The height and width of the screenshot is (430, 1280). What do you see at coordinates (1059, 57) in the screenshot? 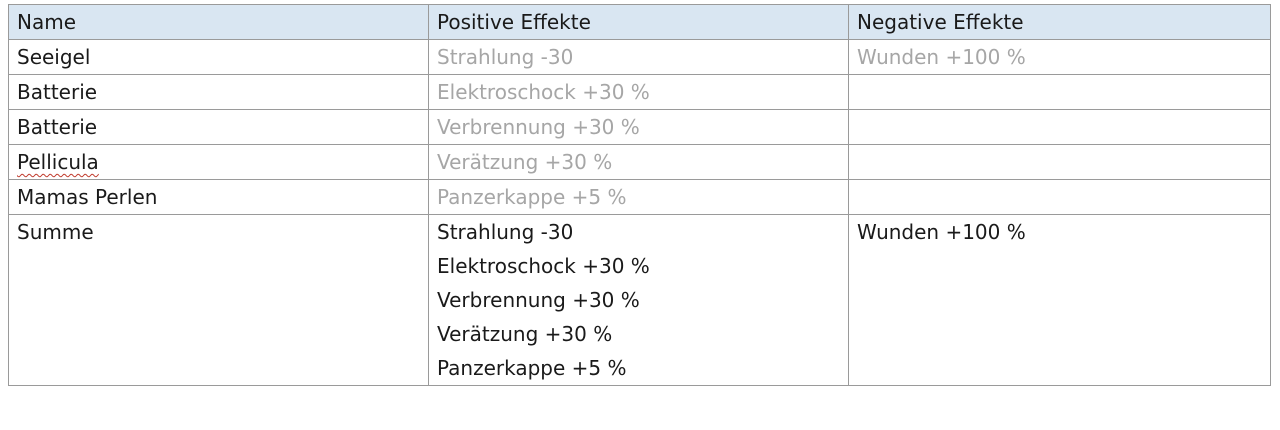
I see `cell-negative: Wunden +100 %` at bounding box center [1059, 57].